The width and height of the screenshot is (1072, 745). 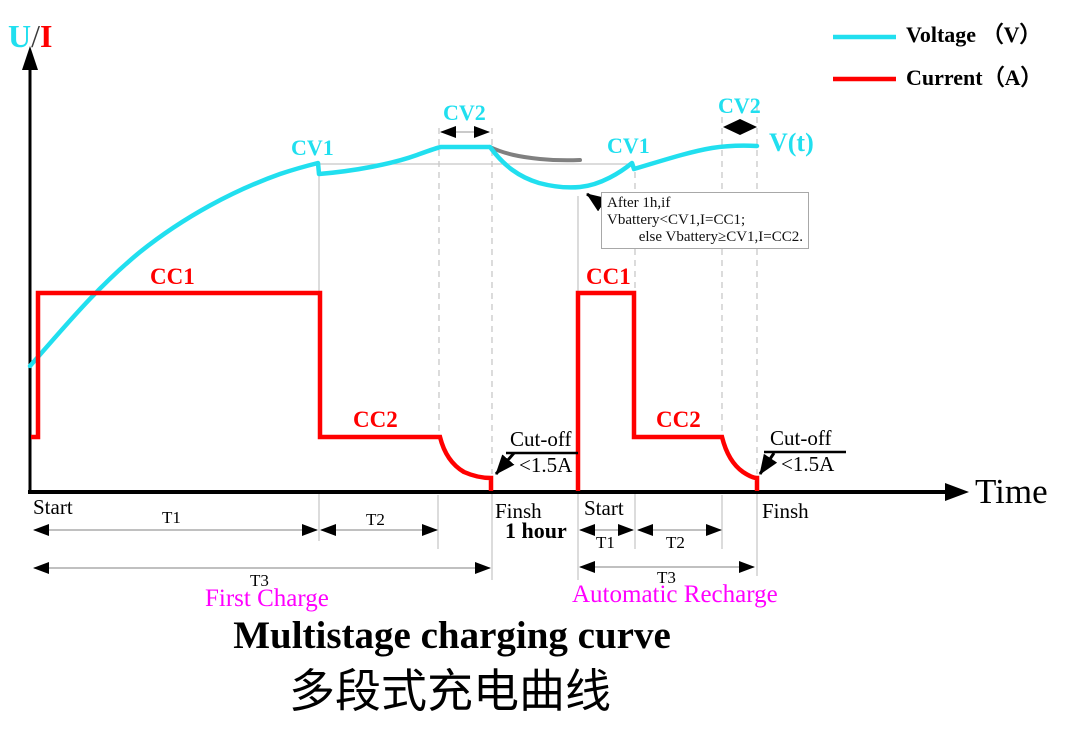 What do you see at coordinates (678, 419) in the screenshot?
I see `cc2-label-second: CC2` at bounding box center [678, 419].